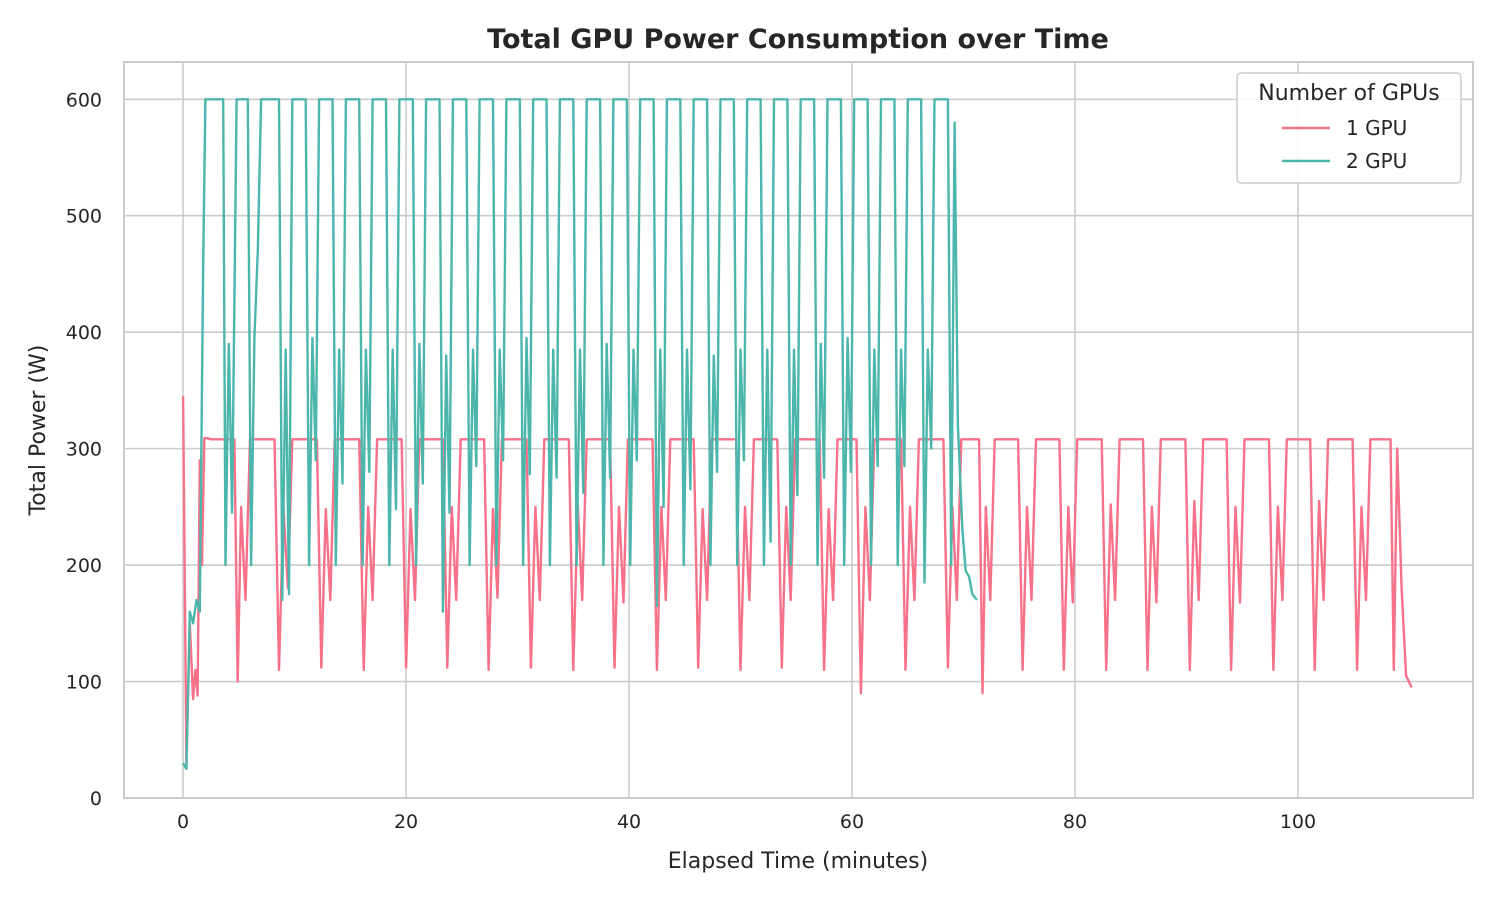 The height and width of the screenshot is (900, 1500). What do you see at coordinates (38, 431) in the screenshot?
I see `y-axis-label: Total Power (W)` at bounding box center [38, 431].